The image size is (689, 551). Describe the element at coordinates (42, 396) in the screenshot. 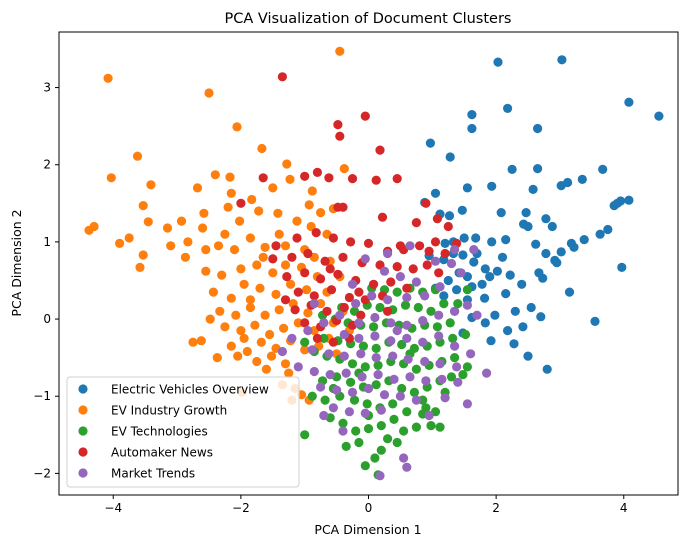

I see `y-tick-label: −1` at that location.